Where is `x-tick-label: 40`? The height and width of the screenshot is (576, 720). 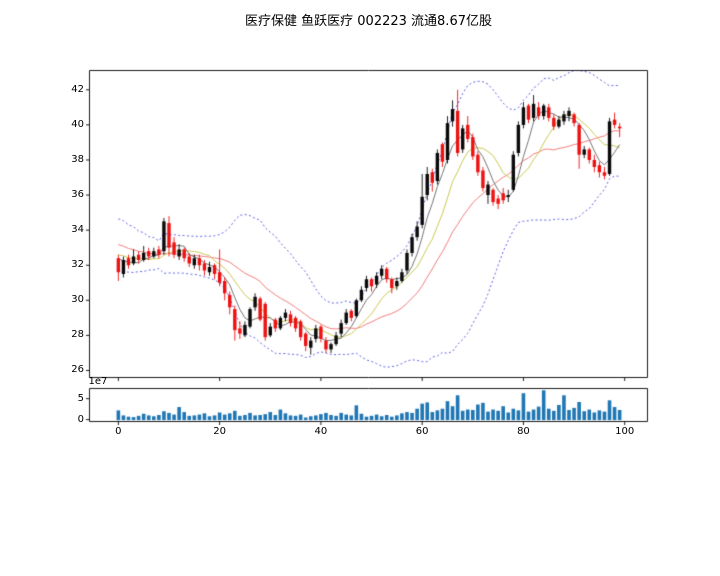 x-tick-label: 40 is located at coordinates (321, 431).